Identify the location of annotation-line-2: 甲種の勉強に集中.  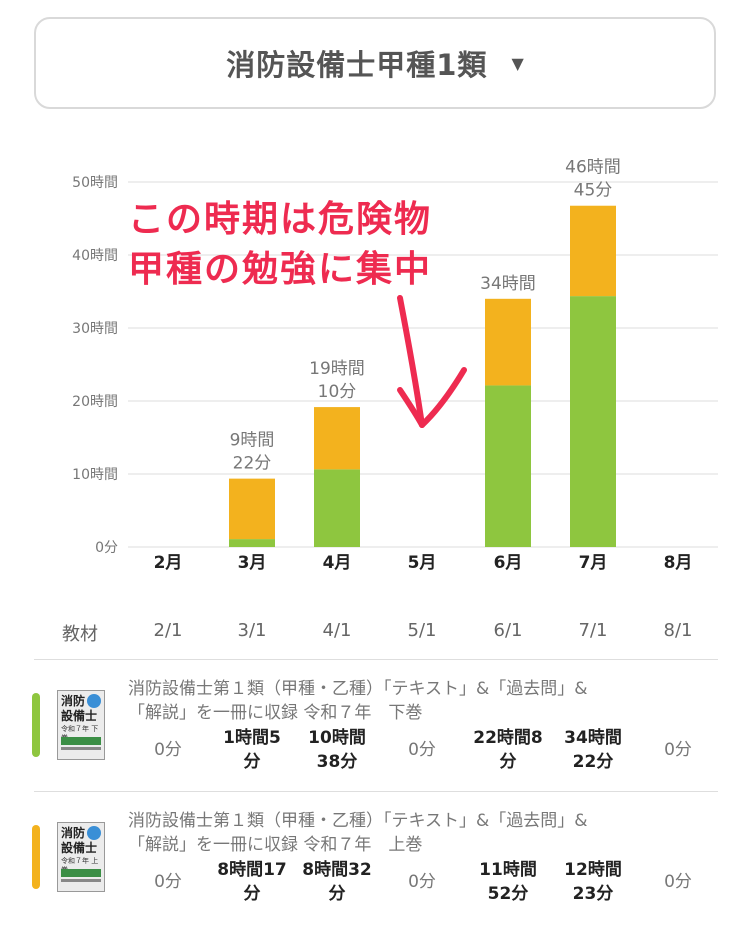
(280, 269).